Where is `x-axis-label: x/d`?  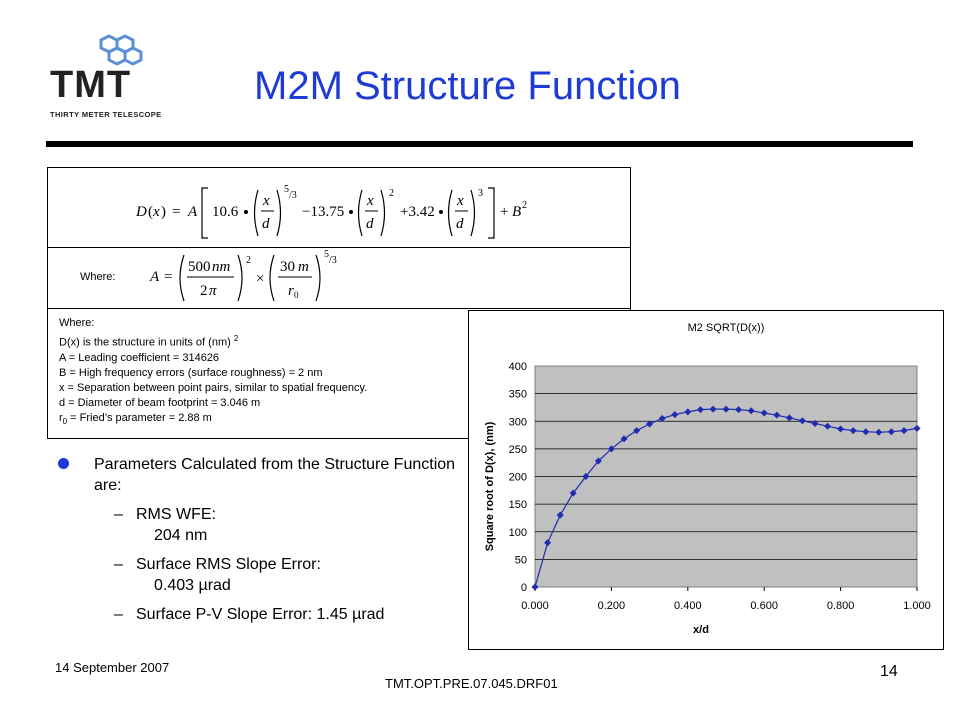 x-axis-label: x/d is located at coordinates (701, 630).